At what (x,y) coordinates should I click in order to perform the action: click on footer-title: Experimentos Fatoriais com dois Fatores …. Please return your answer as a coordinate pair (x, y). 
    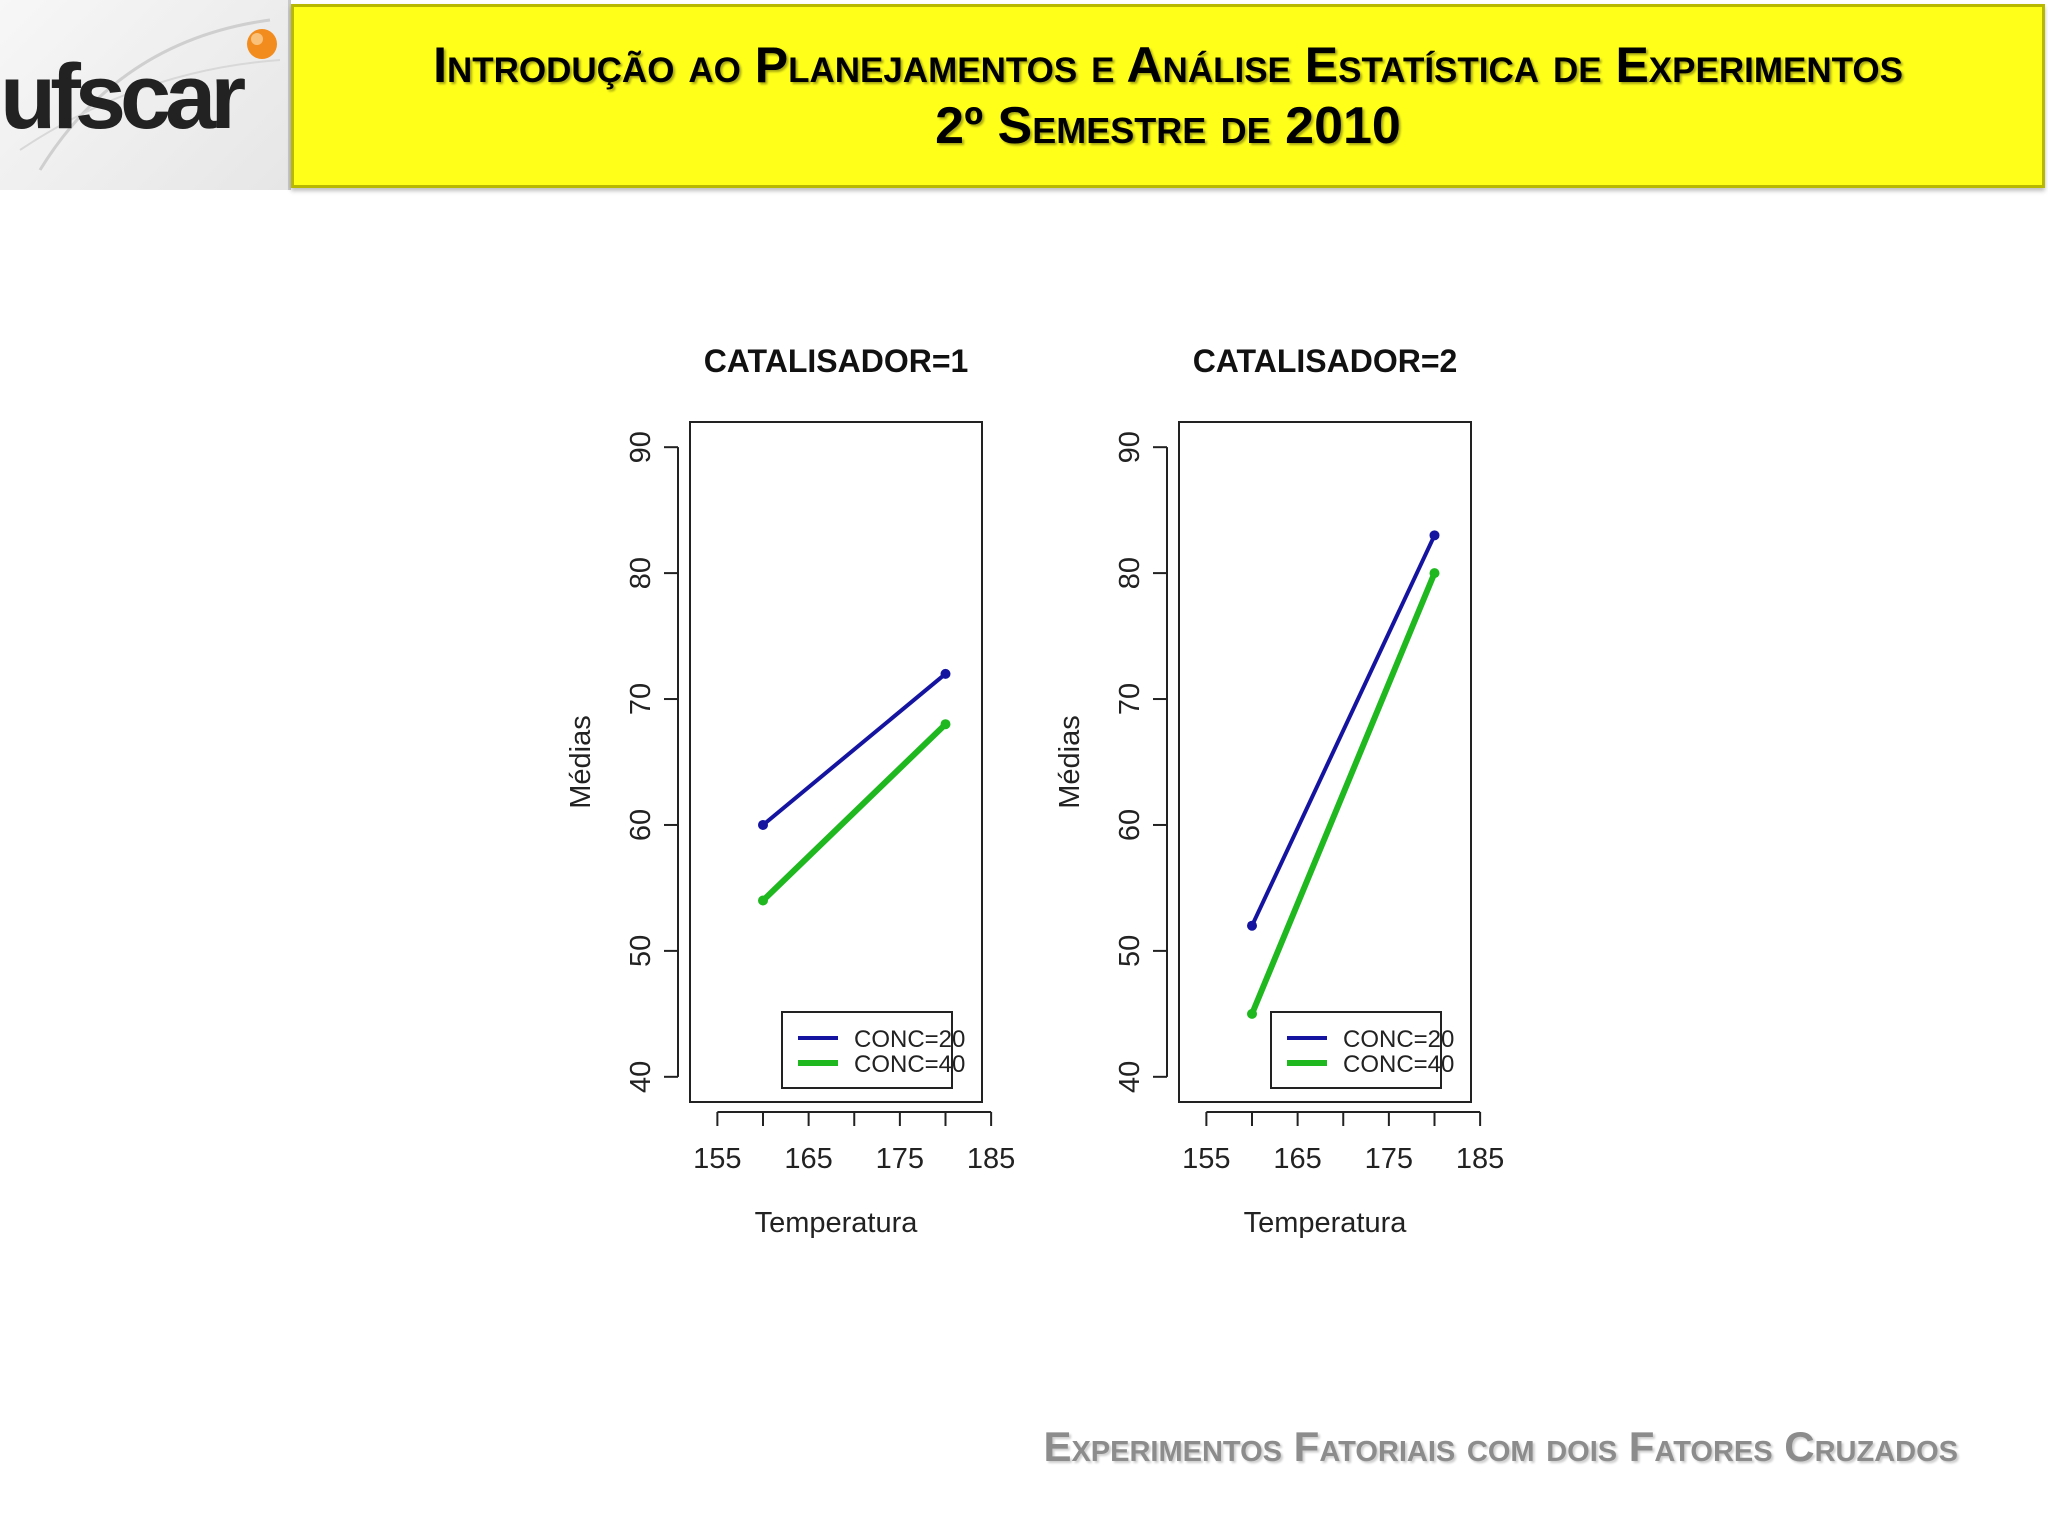
    Looking at the image, I should click on (1500, 1446).